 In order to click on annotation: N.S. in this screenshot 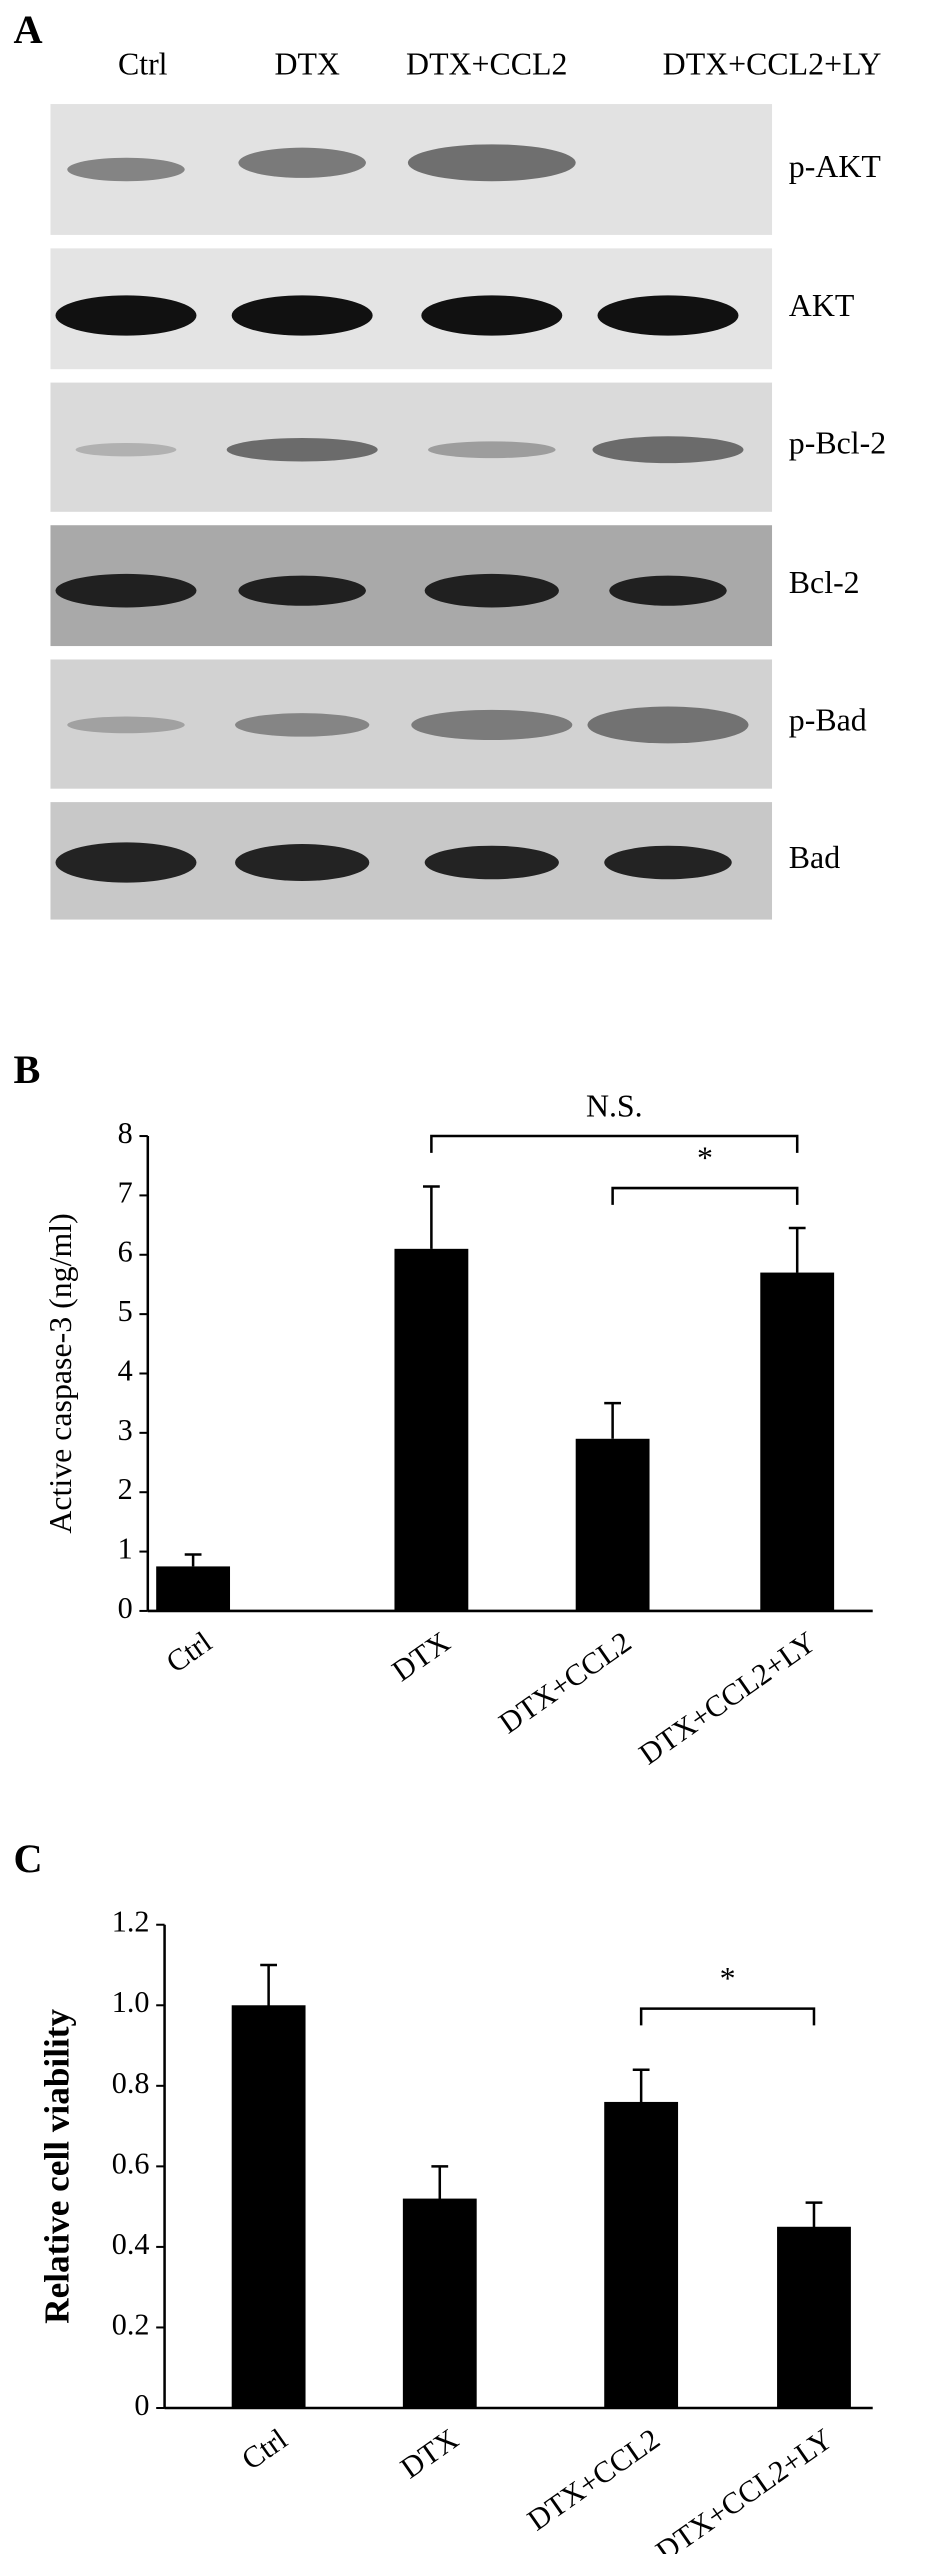, I will do `click(614, 1106)`.